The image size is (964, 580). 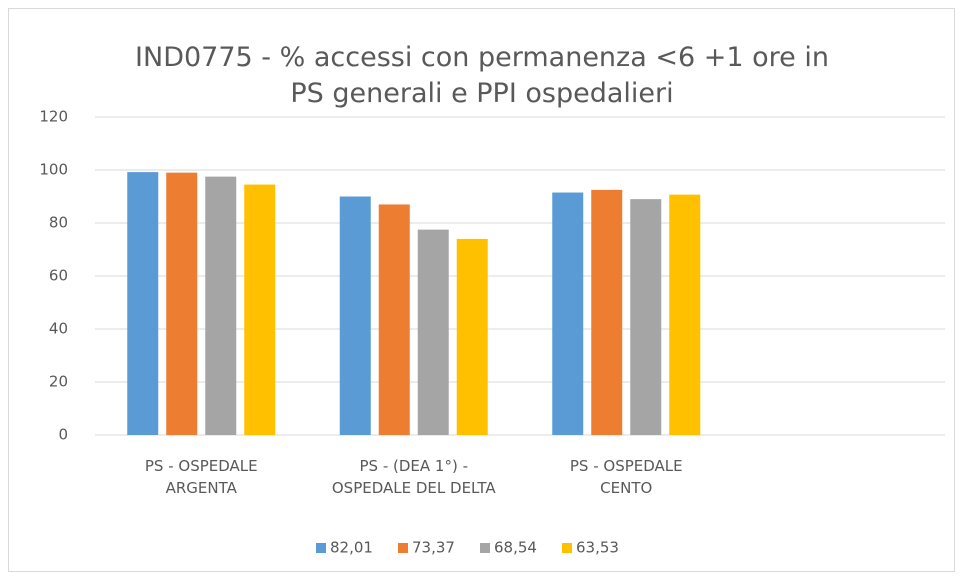 I want to click on x-tick-label: PS - (DEA 1°) - OSPEDALE DEL DELTA, so click(x=413, y=477).